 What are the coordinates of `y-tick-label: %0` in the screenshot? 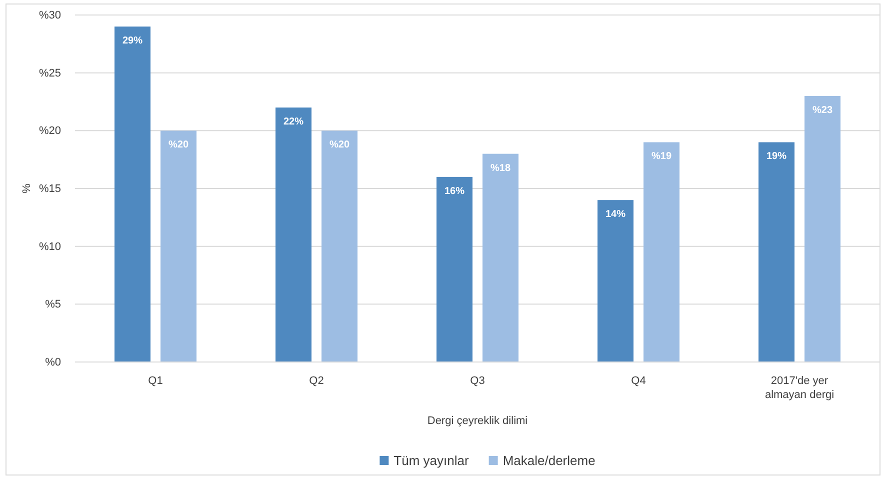 It's located at (53, 362).